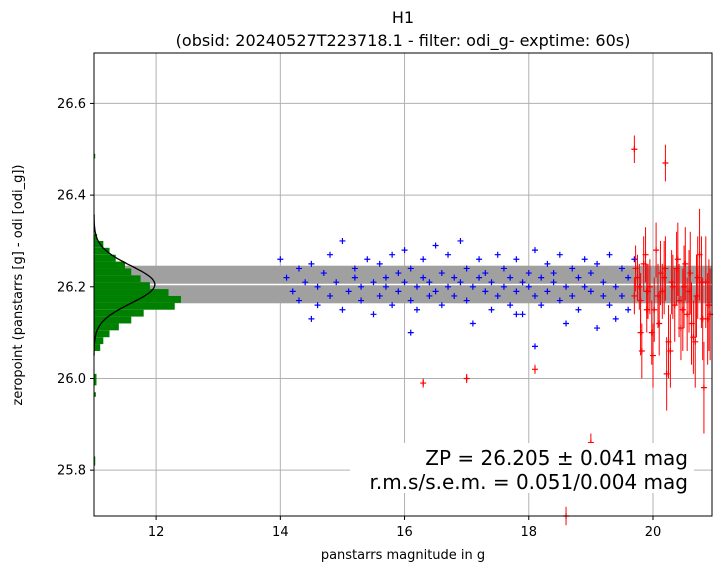  I want to click on rms-annotation: r.m.s/s.e.m. = 0.051/0.004 mag, so click(528, 482).